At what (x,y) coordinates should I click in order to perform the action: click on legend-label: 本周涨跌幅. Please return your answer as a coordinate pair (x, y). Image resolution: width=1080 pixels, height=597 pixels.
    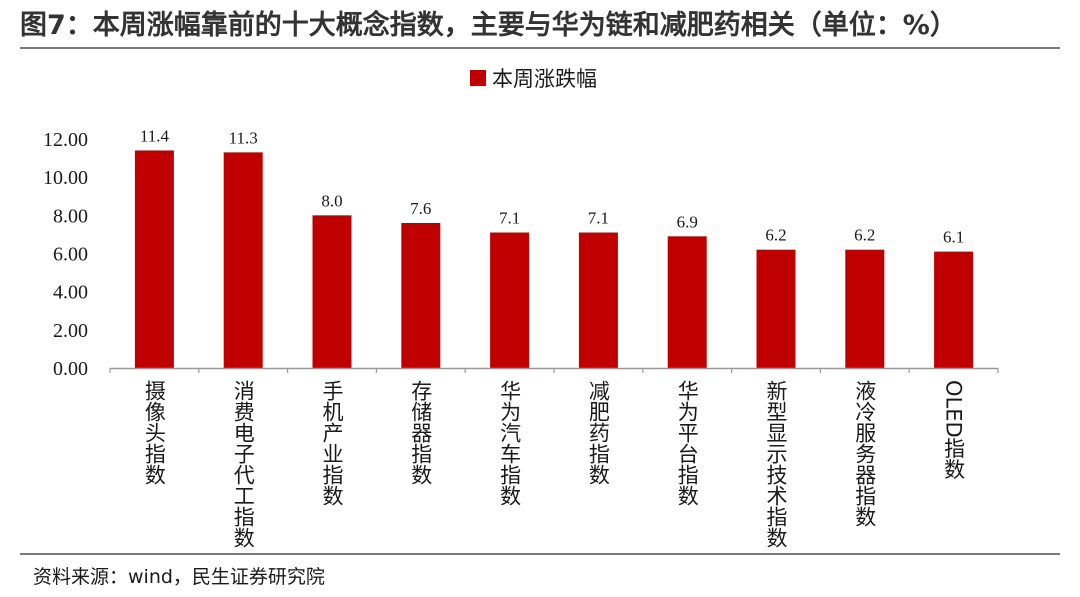
    Looking at the image, I should click on (544, 79).